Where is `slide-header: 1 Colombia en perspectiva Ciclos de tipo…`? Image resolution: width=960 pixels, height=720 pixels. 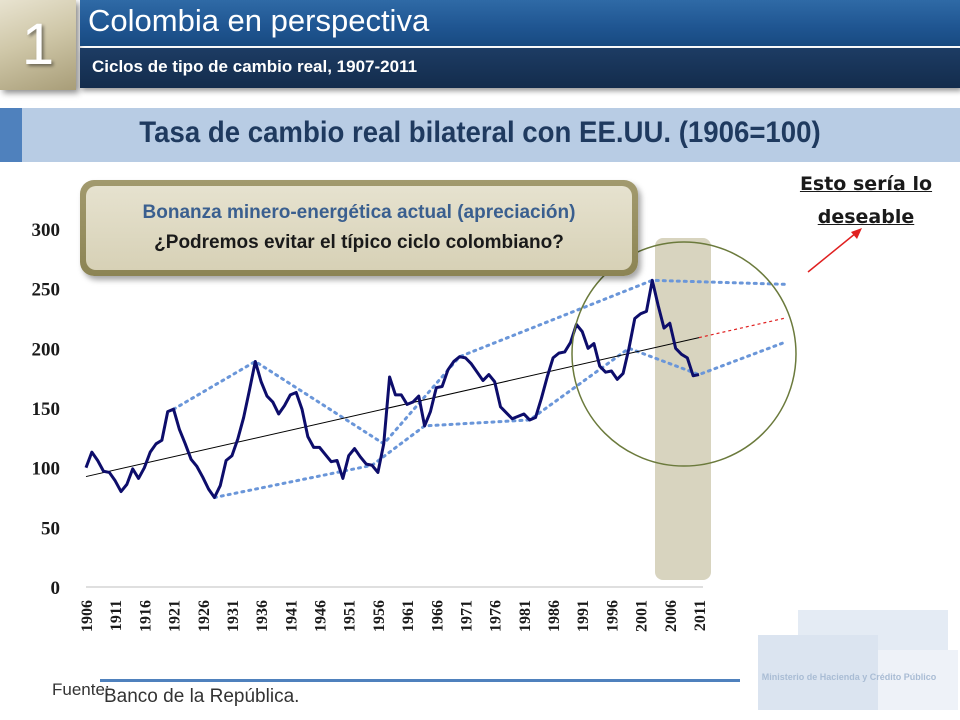
slide-header: 1 Colombia en perspectiva Ciclos de tipo… is located at coordinates (480, 47).